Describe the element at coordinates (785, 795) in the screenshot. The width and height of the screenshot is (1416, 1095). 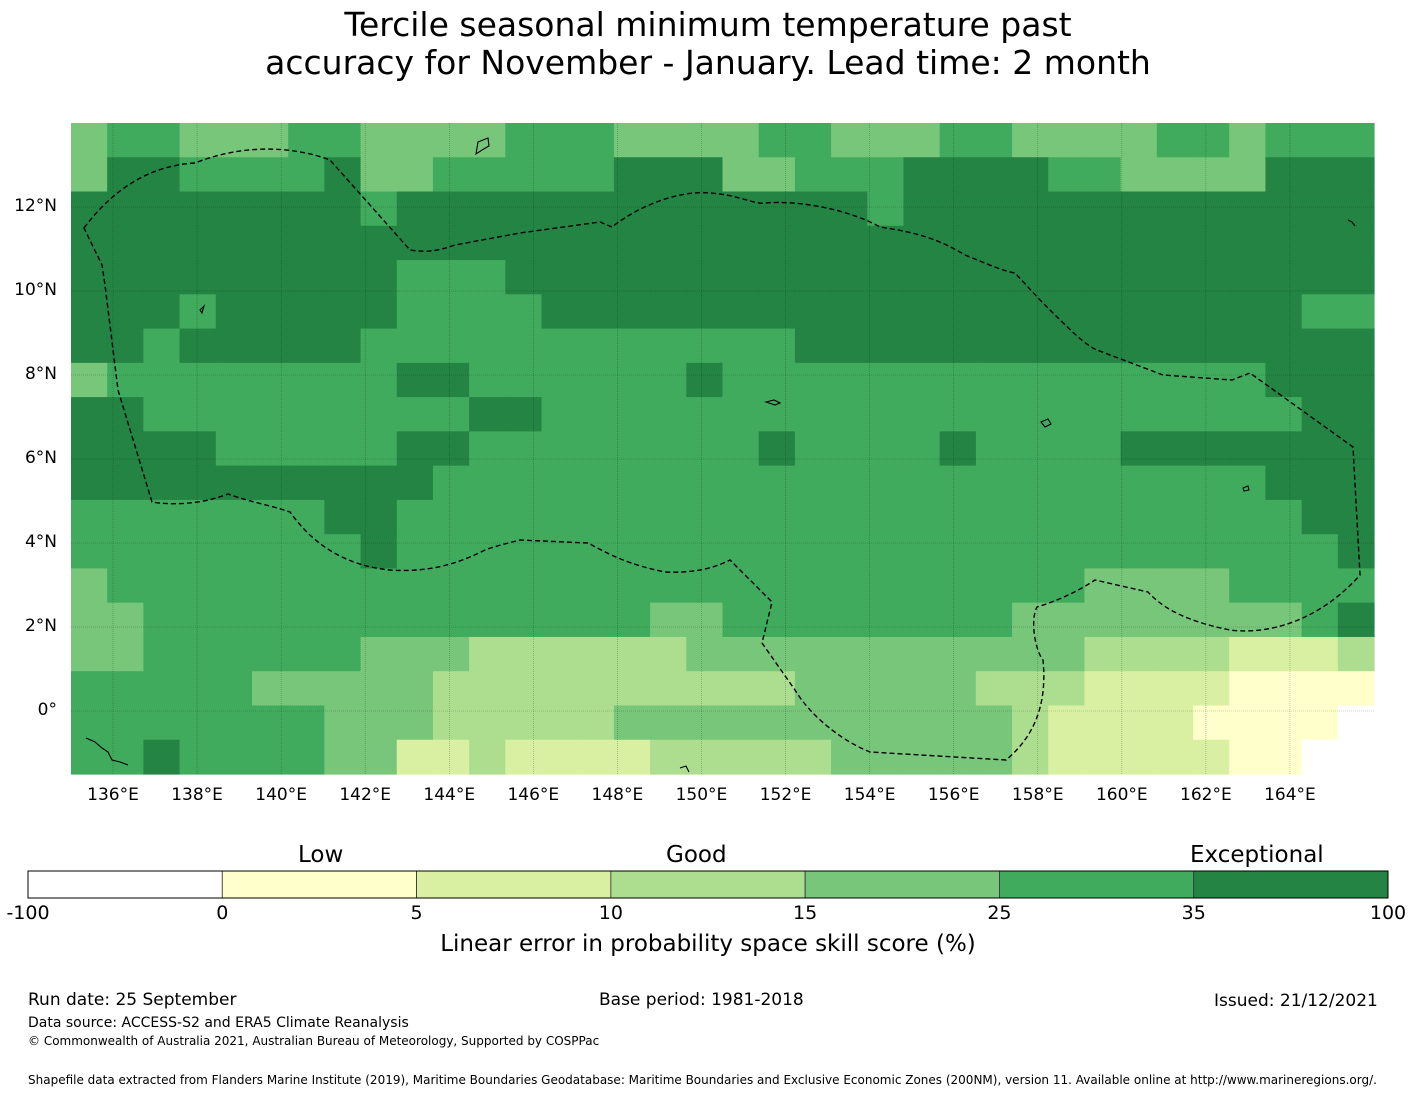
I see `longitude-tick-label: 152°E` at that location.